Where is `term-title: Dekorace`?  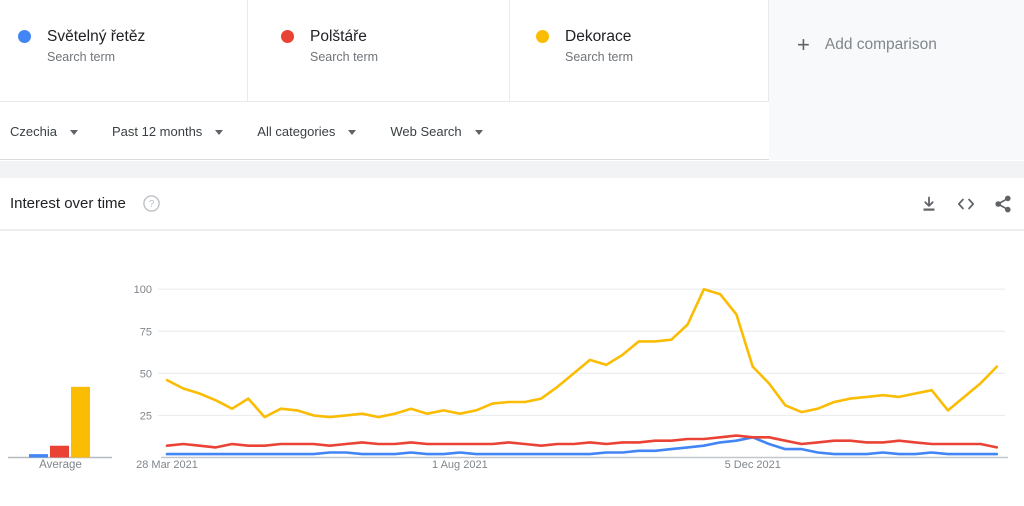 term-title: Dekorace is located at coordinates (598, 36).